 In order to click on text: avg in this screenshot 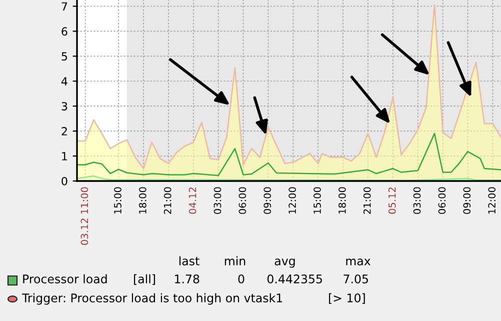, I will do `click(284, 263)`.